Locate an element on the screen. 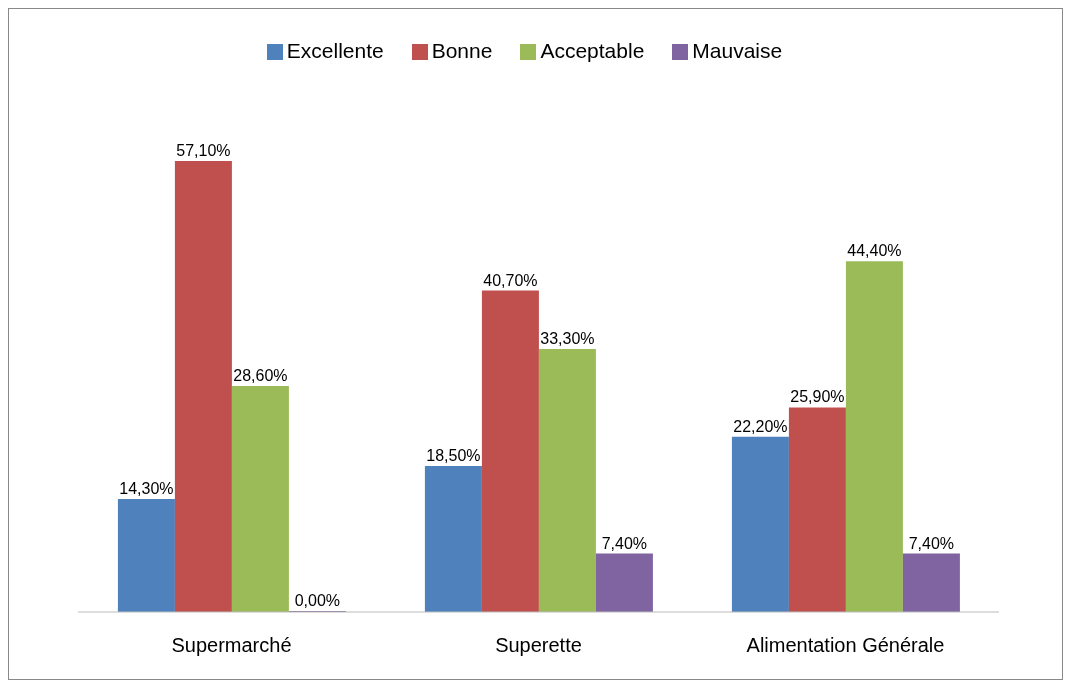  x-tick-label: Alimentation Générale is located at coordinates (845, 645).